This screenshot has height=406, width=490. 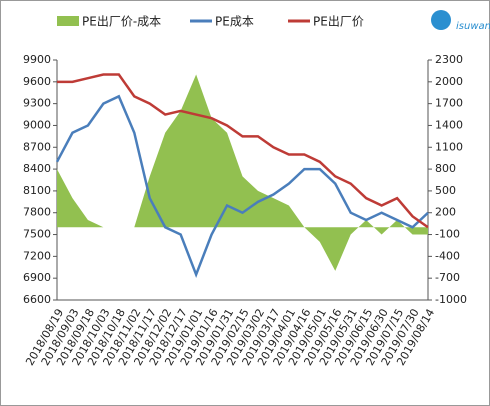 I want to click on y-tick-label: 8400, so click(x=37, y=168).